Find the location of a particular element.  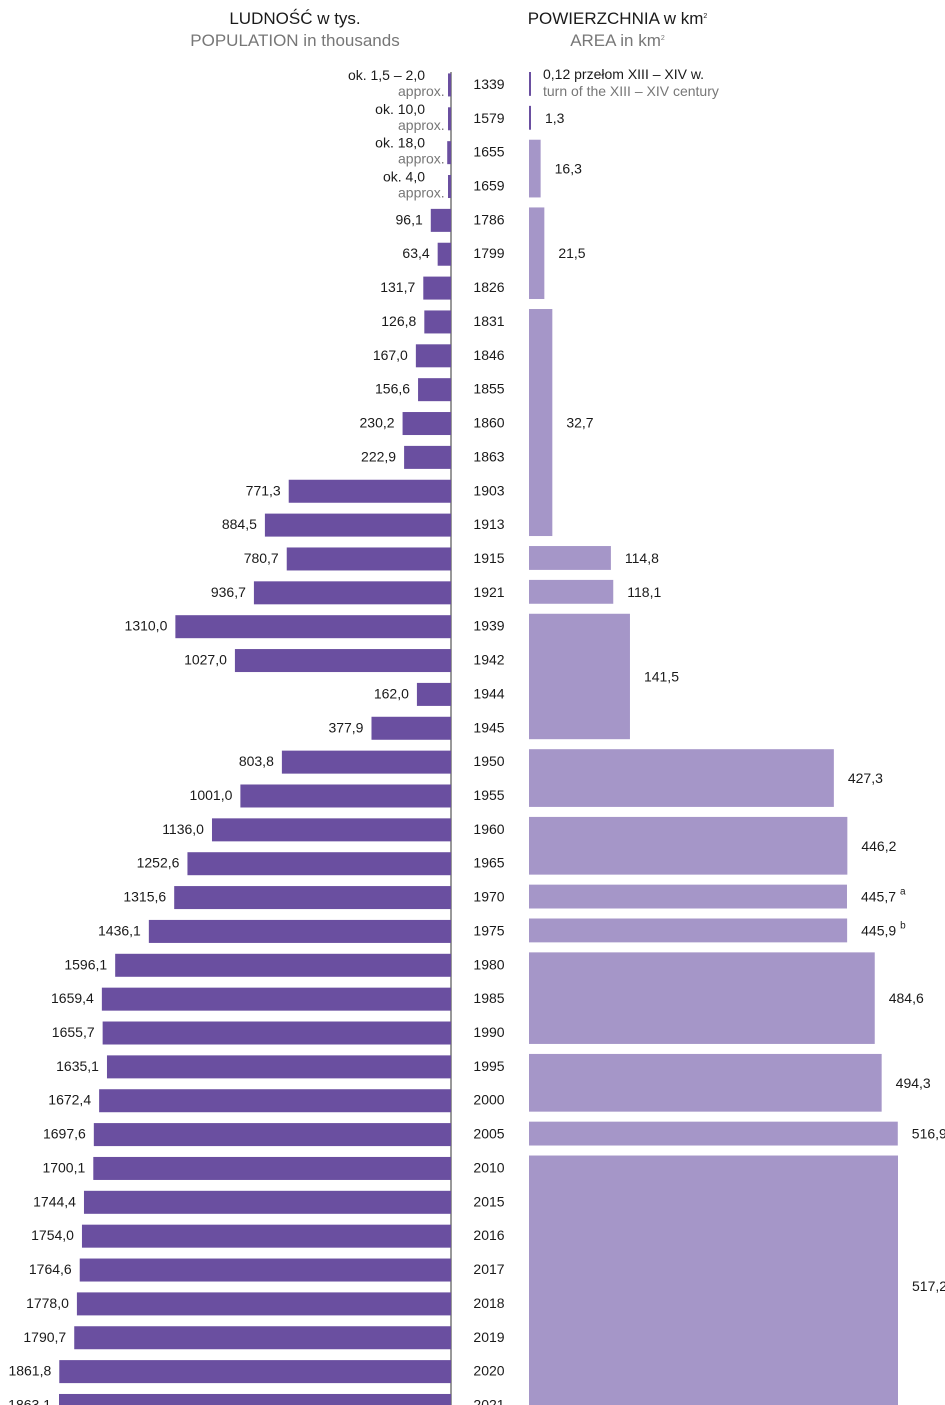

population-value-label: 1790,7 is located at coordinates (44, 1337).